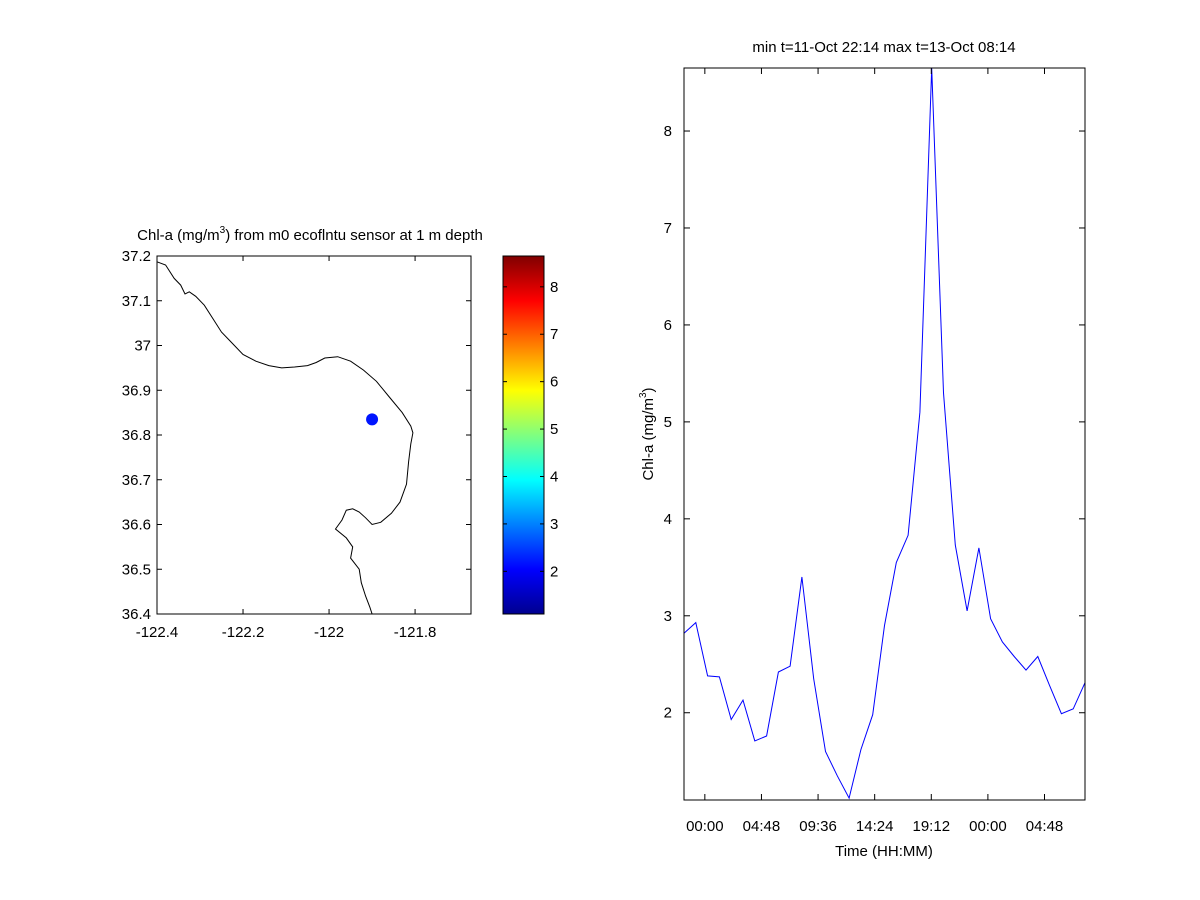 This screenshot has height=900, width=1200. What do you see at coordinates (668, 422) in the screenshot?
I see `timeseries-y-tick-label: 5` at bounding box center [668, 422].